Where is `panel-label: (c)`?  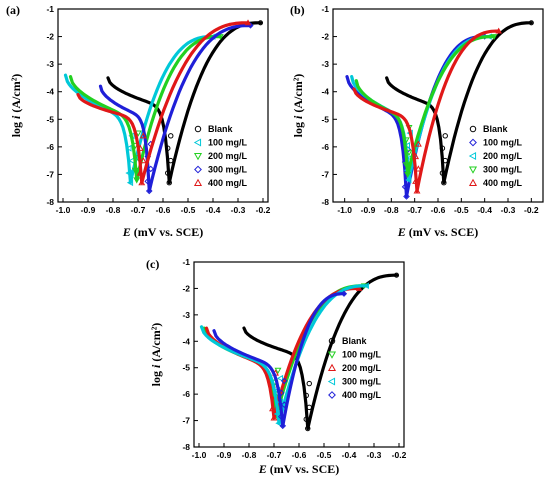
panel-label: (c) is located at coordinates (152, 264).